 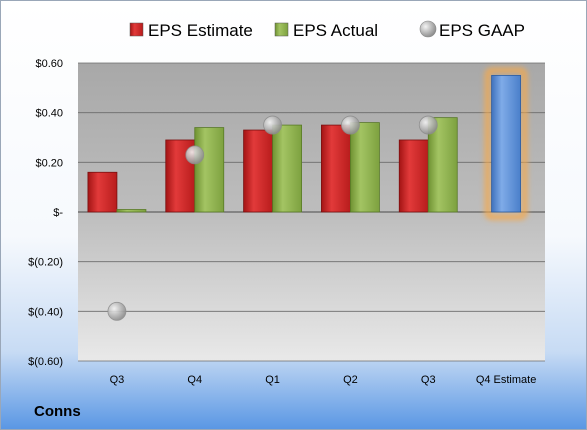 What do you see at coordinates (45, 263) in the screenshot?
I see `y-tick-label: $(0.20)` at bounding box center [45, 263].